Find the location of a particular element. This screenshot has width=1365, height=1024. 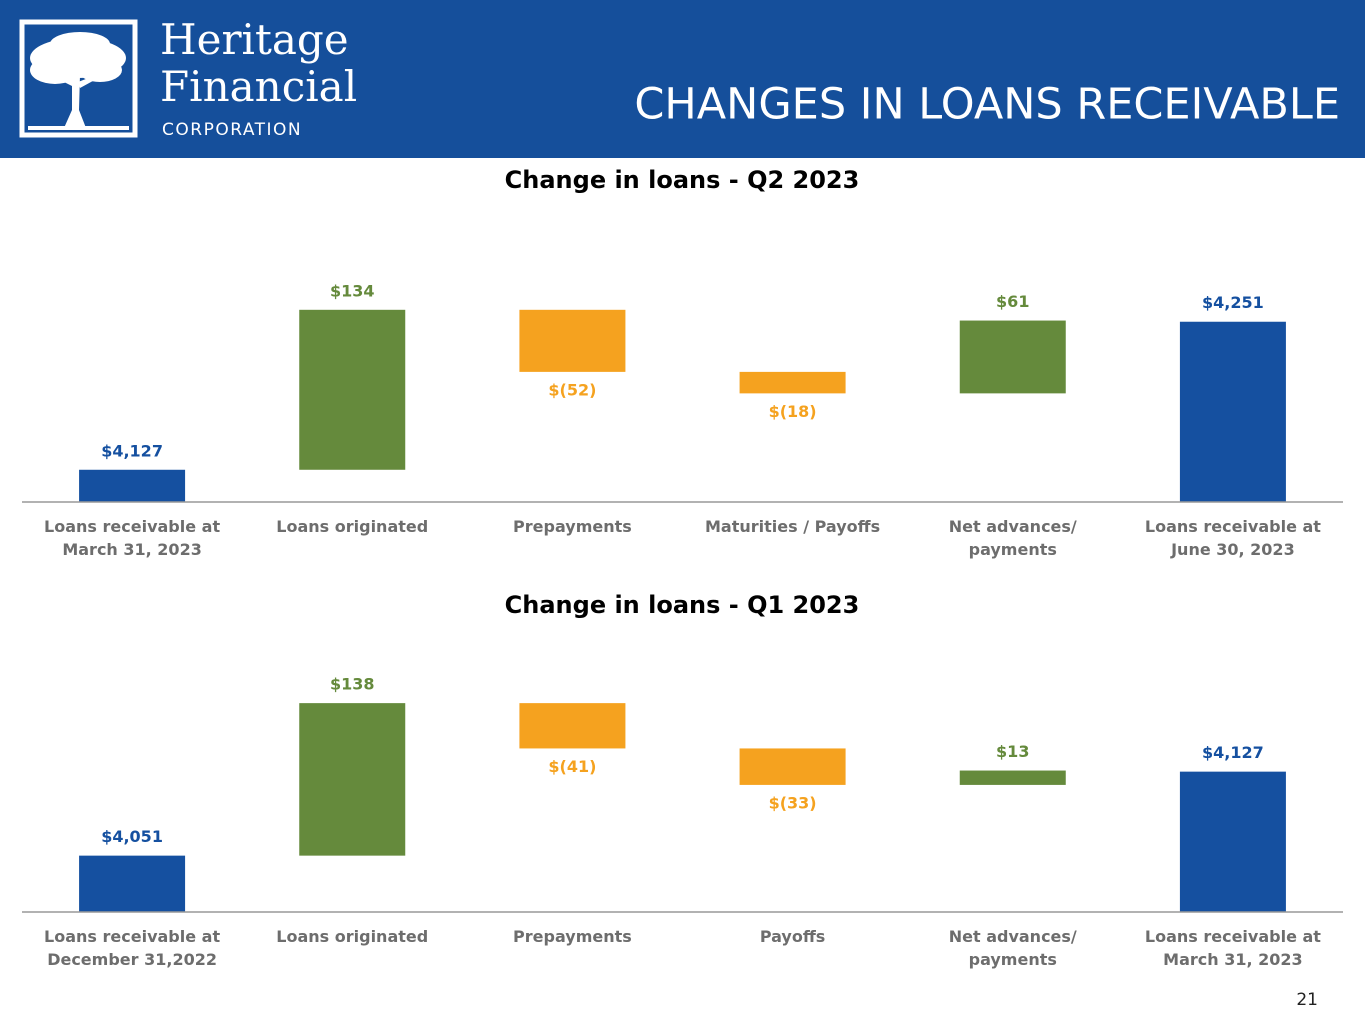

logo is located at coordinates (78, 78).